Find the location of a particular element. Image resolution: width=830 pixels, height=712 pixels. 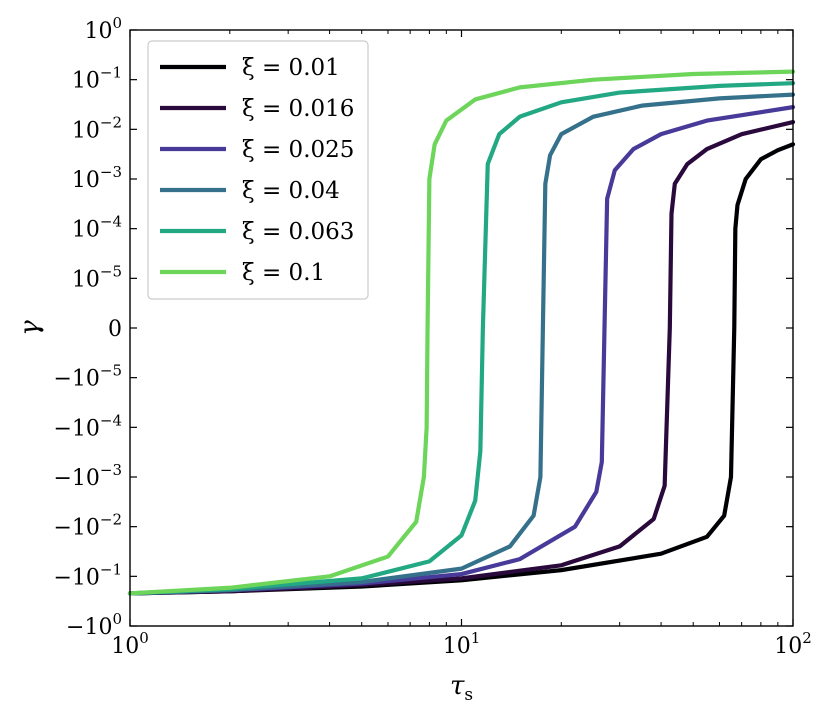

x-tick-label: 10⁰ is located at coordinates (130, 644).